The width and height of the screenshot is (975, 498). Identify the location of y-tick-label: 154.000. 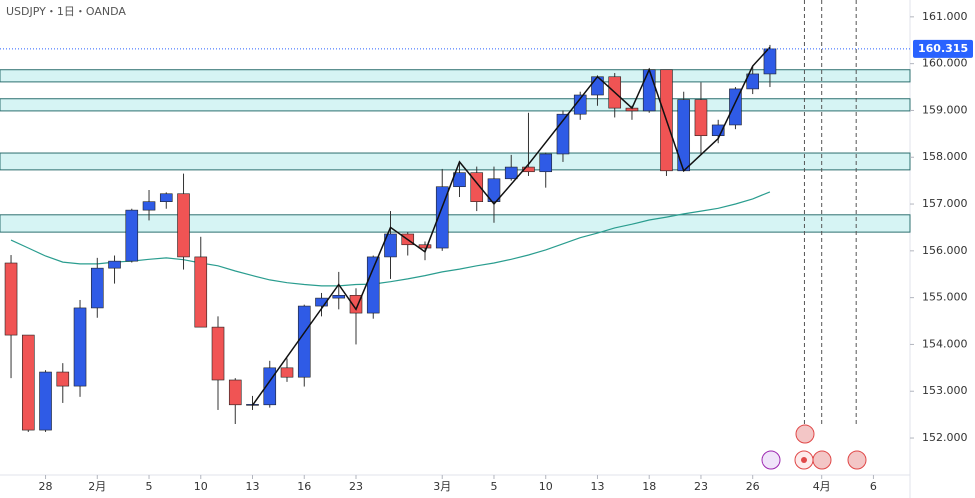
(945, 343).